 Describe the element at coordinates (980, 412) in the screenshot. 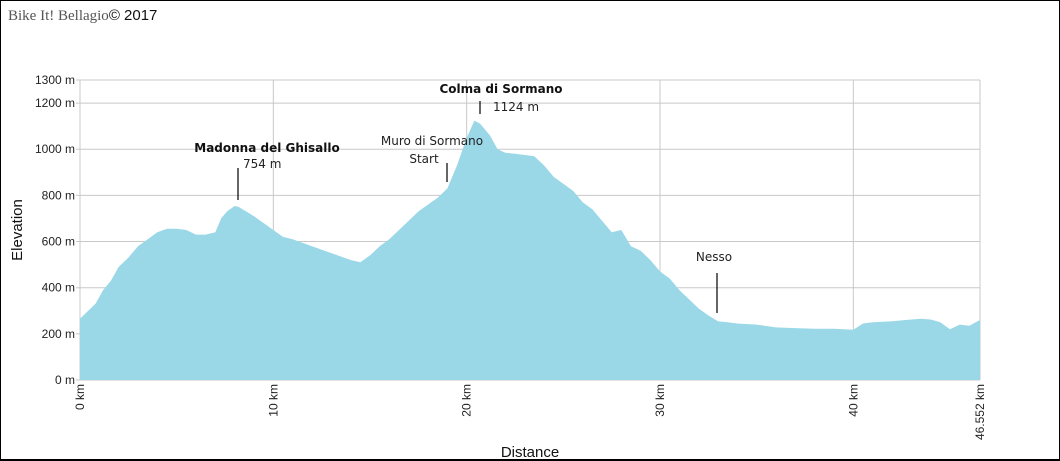

I see `x-tick-label: 46.552 km` at that location.